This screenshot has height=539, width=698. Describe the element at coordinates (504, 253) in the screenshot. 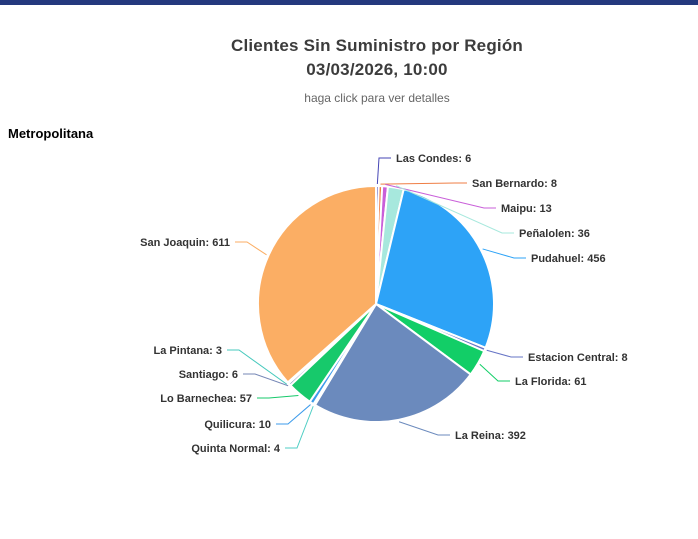

I see `label-connector-pudahuel` at that location.